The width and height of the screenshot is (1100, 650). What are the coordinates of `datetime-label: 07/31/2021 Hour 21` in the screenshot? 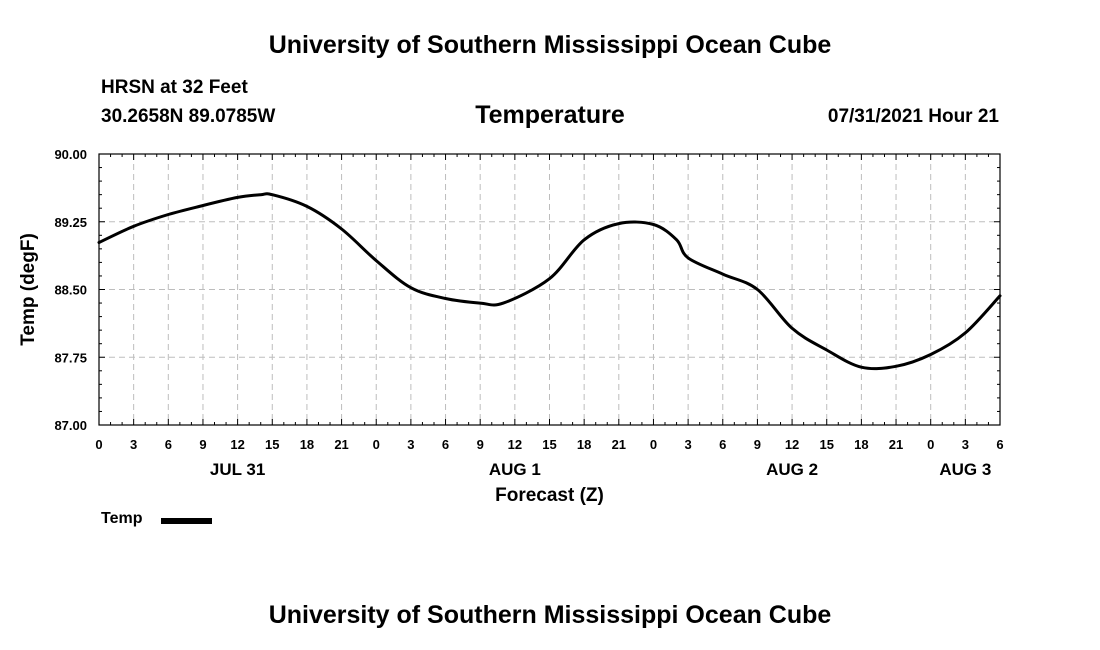 It's located at (913, 116).